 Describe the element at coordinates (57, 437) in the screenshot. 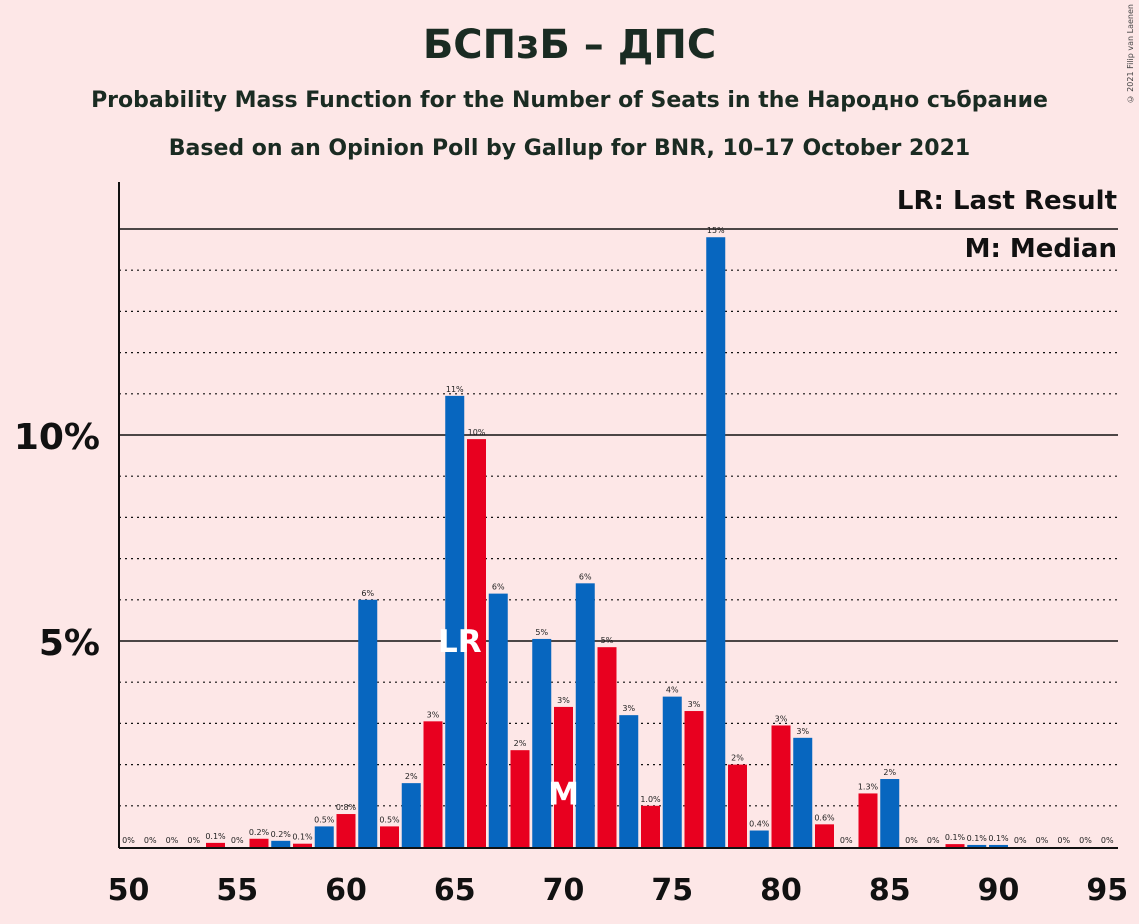

I see `y-tick-label: 10%` at that location.